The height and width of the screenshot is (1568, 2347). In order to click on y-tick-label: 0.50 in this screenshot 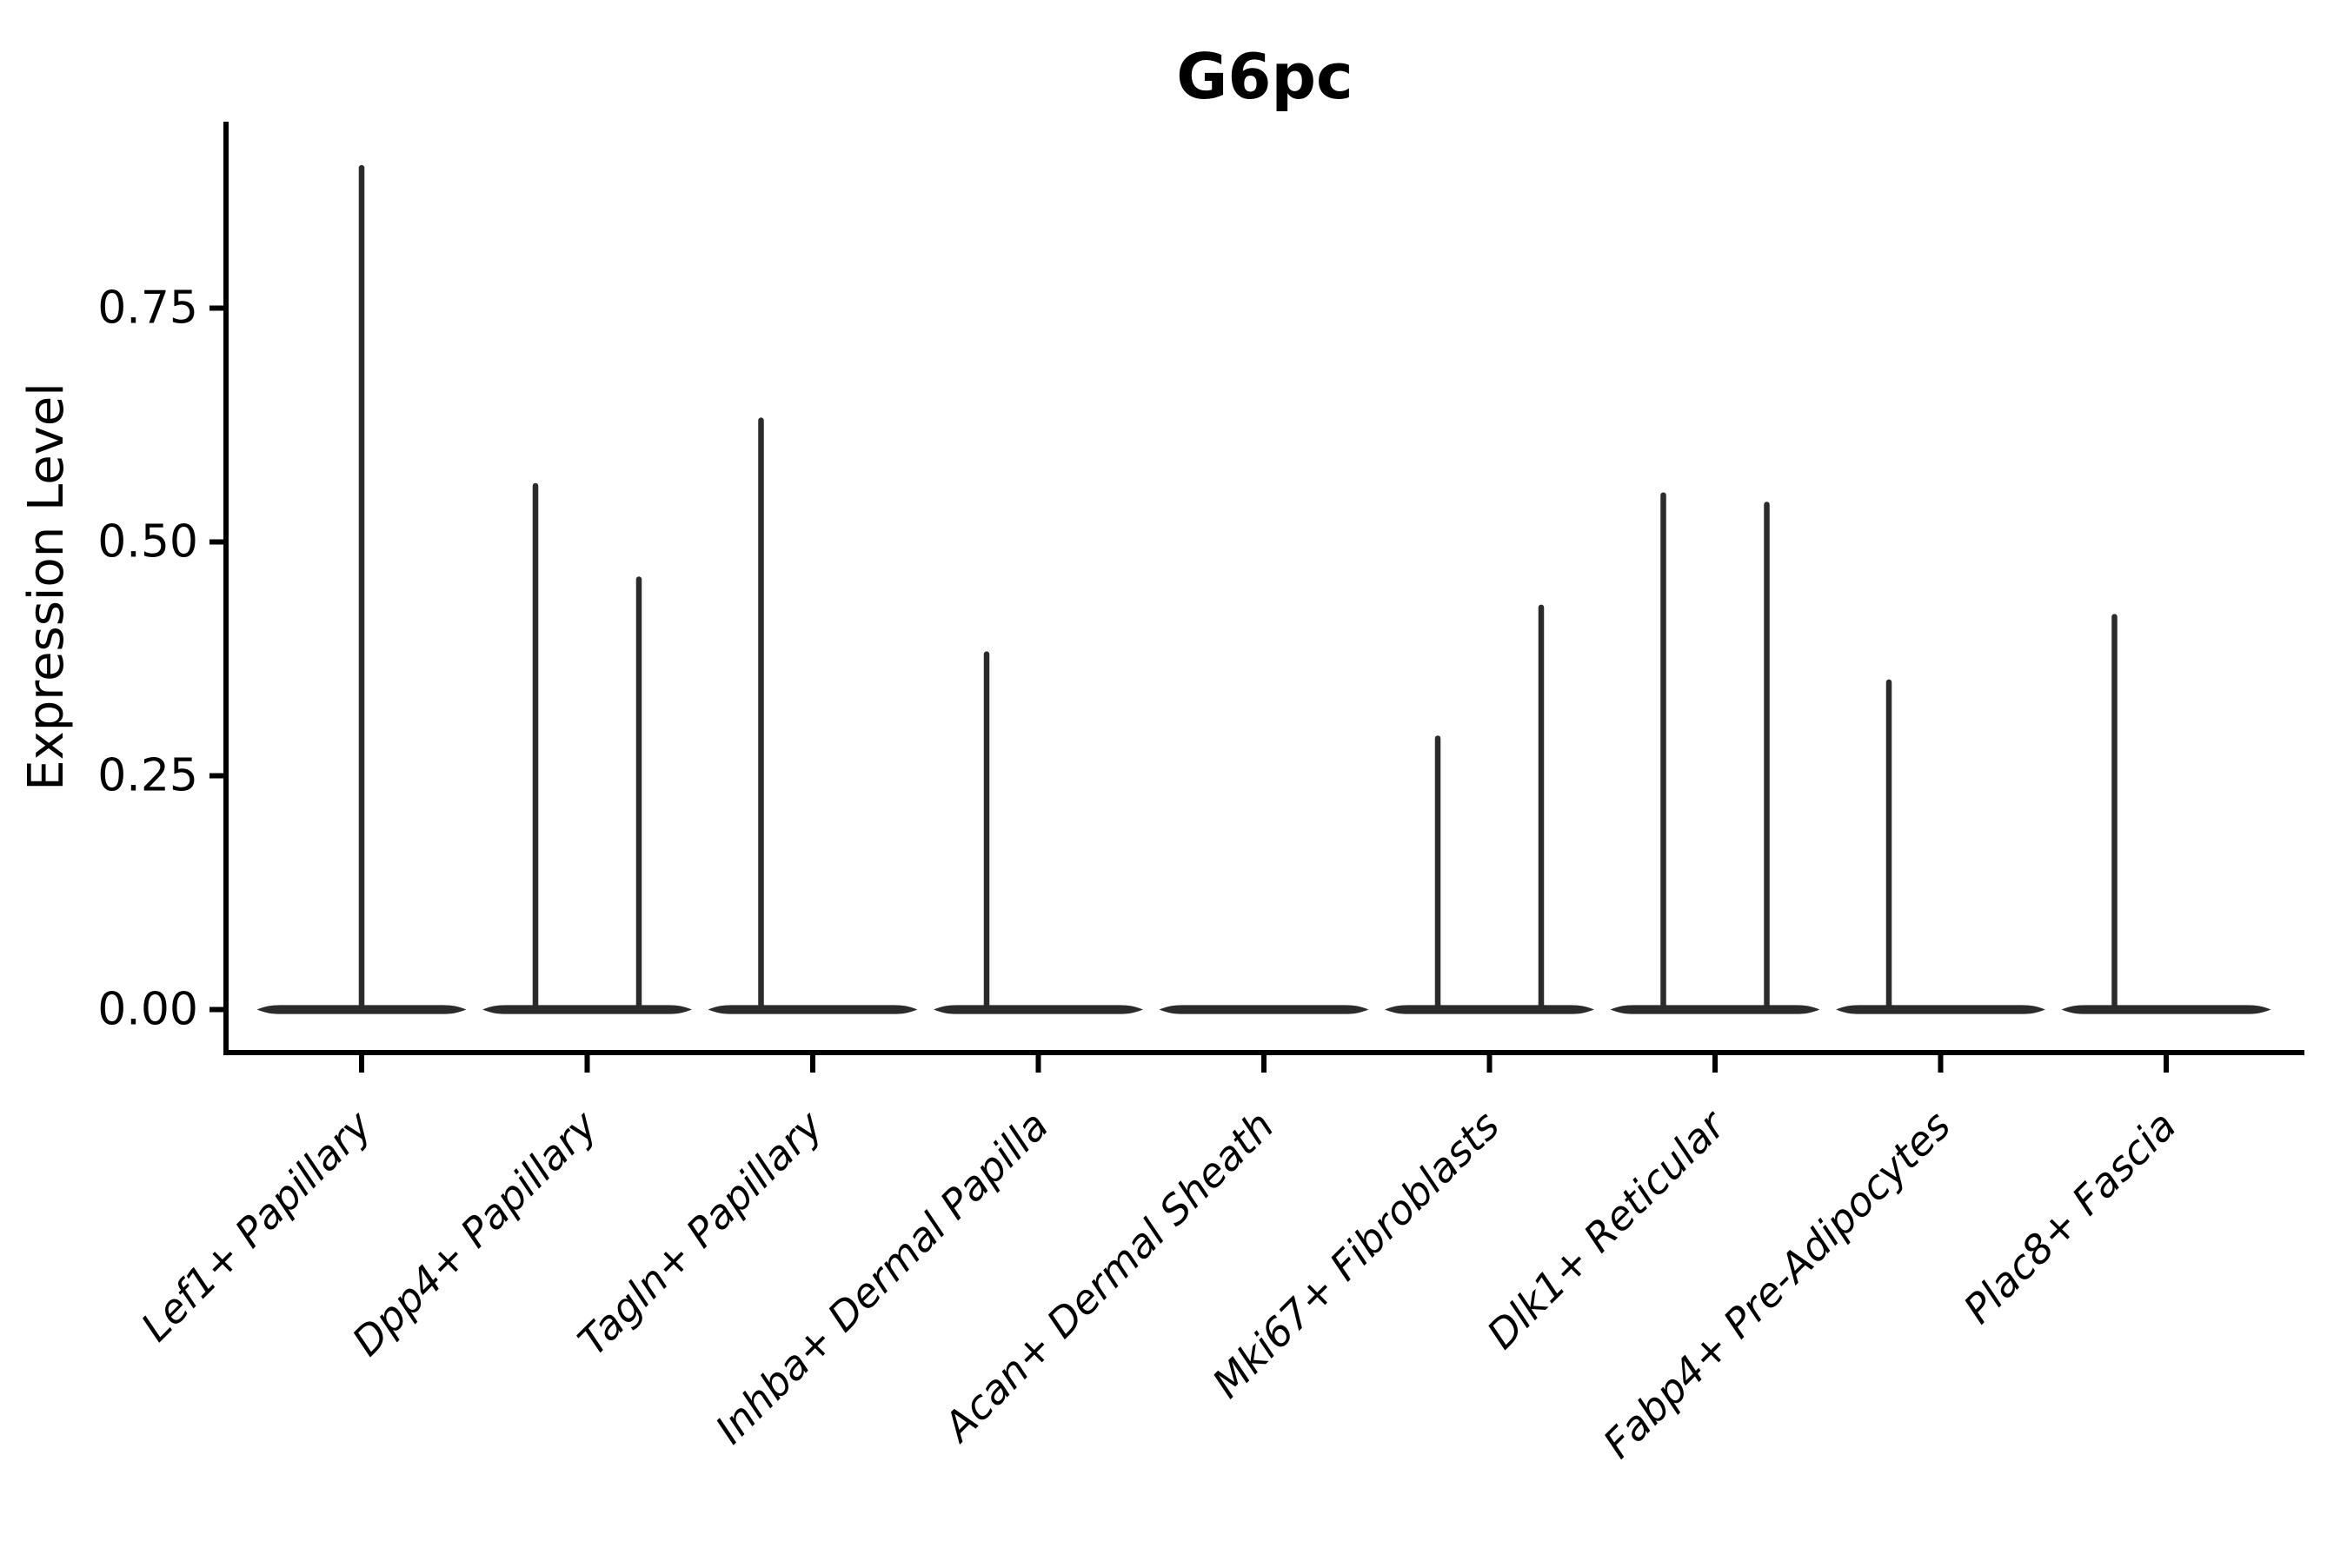, I will do `click(147, 542)`.